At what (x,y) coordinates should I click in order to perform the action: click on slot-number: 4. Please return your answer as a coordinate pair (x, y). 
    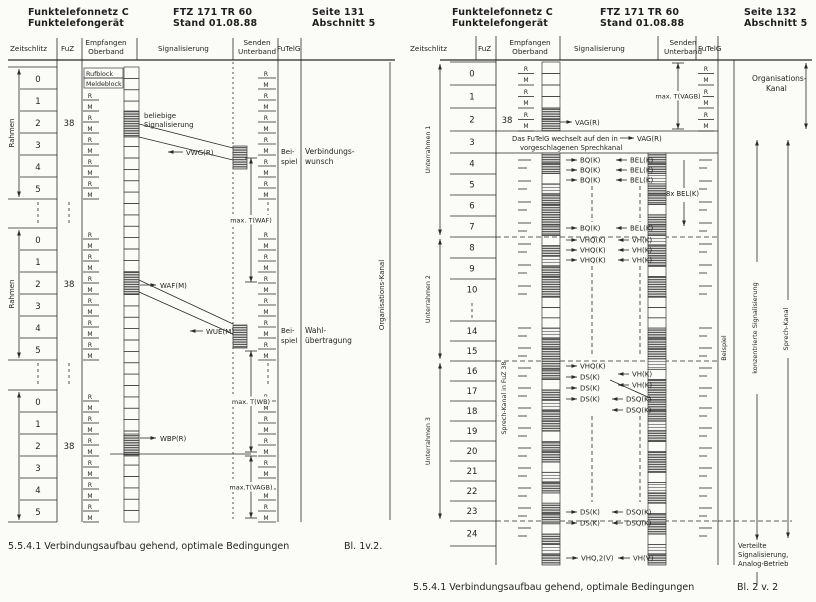
    Looking at the image, I should click on (37, 329).